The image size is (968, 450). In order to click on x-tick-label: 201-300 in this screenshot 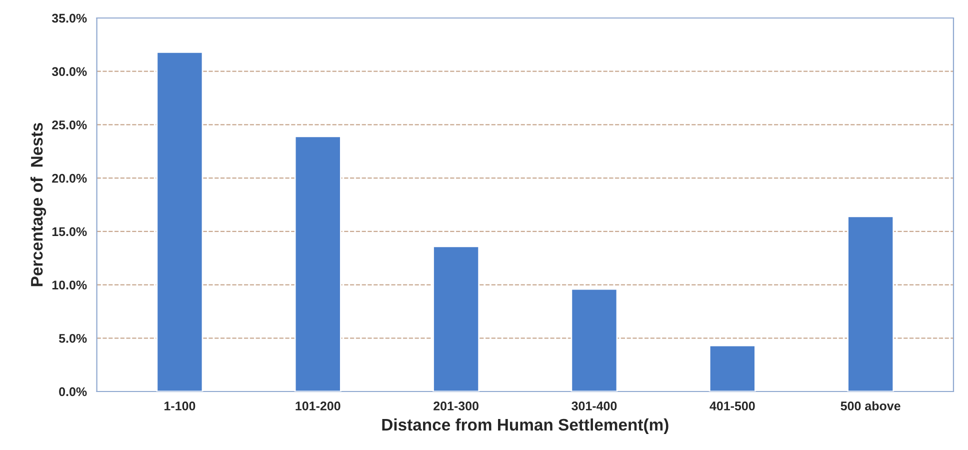, I will do `click(456, 406)`.